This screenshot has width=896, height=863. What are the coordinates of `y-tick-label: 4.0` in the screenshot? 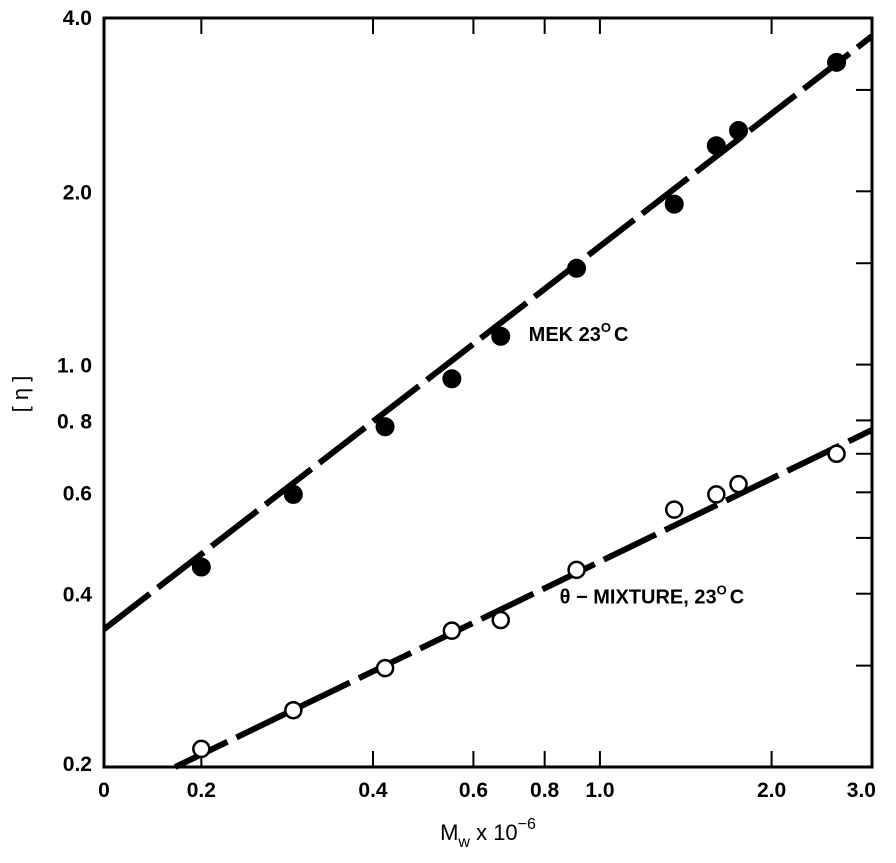 It's located at (77, 18).